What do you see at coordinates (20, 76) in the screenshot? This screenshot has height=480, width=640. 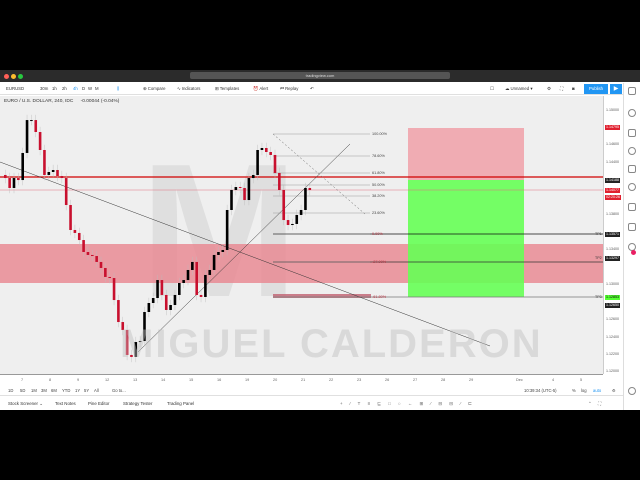 I see `maximize-window-button` at bounding box center [20, 76].